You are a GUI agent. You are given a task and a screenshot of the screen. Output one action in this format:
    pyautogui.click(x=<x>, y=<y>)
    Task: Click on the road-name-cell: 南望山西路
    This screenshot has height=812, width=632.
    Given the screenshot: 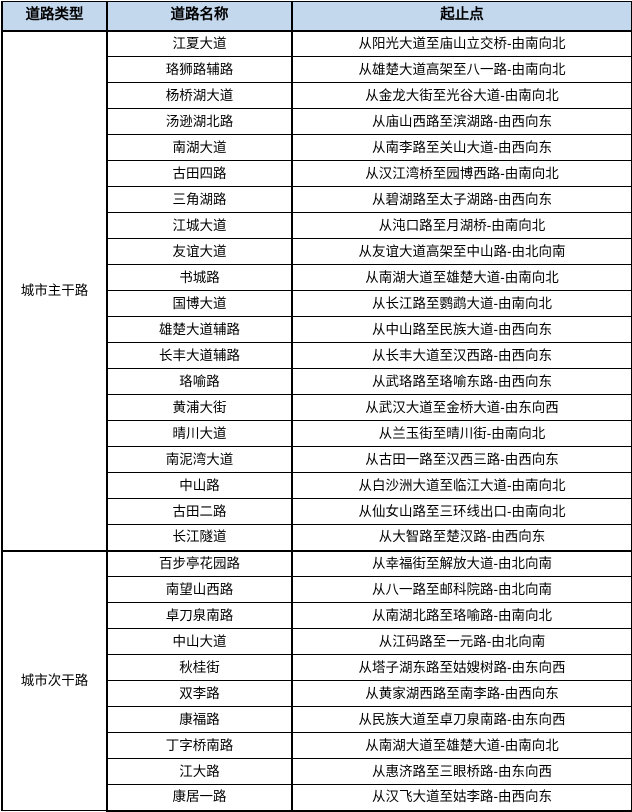 What is the action you would take?
    pyautogui.click(x=199, y=589)
    